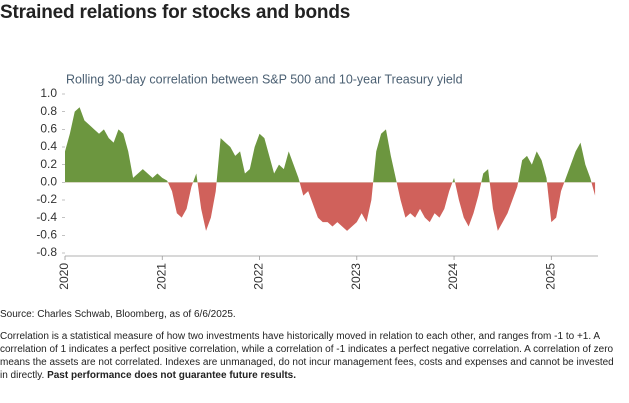  I want to click on y-tick-label: -0.2, so click(46, 199).